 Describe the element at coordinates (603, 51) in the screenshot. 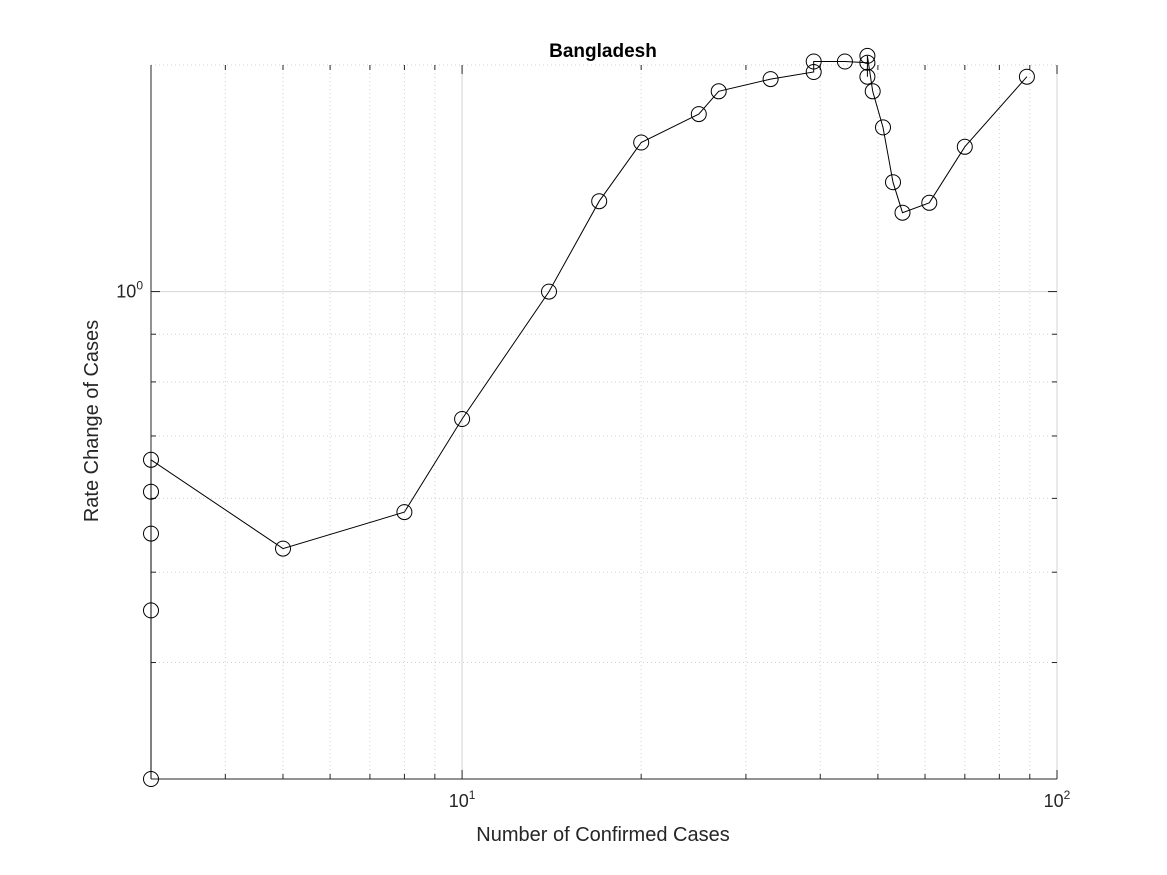

I see `chart-title: Bangladesh` at that location.